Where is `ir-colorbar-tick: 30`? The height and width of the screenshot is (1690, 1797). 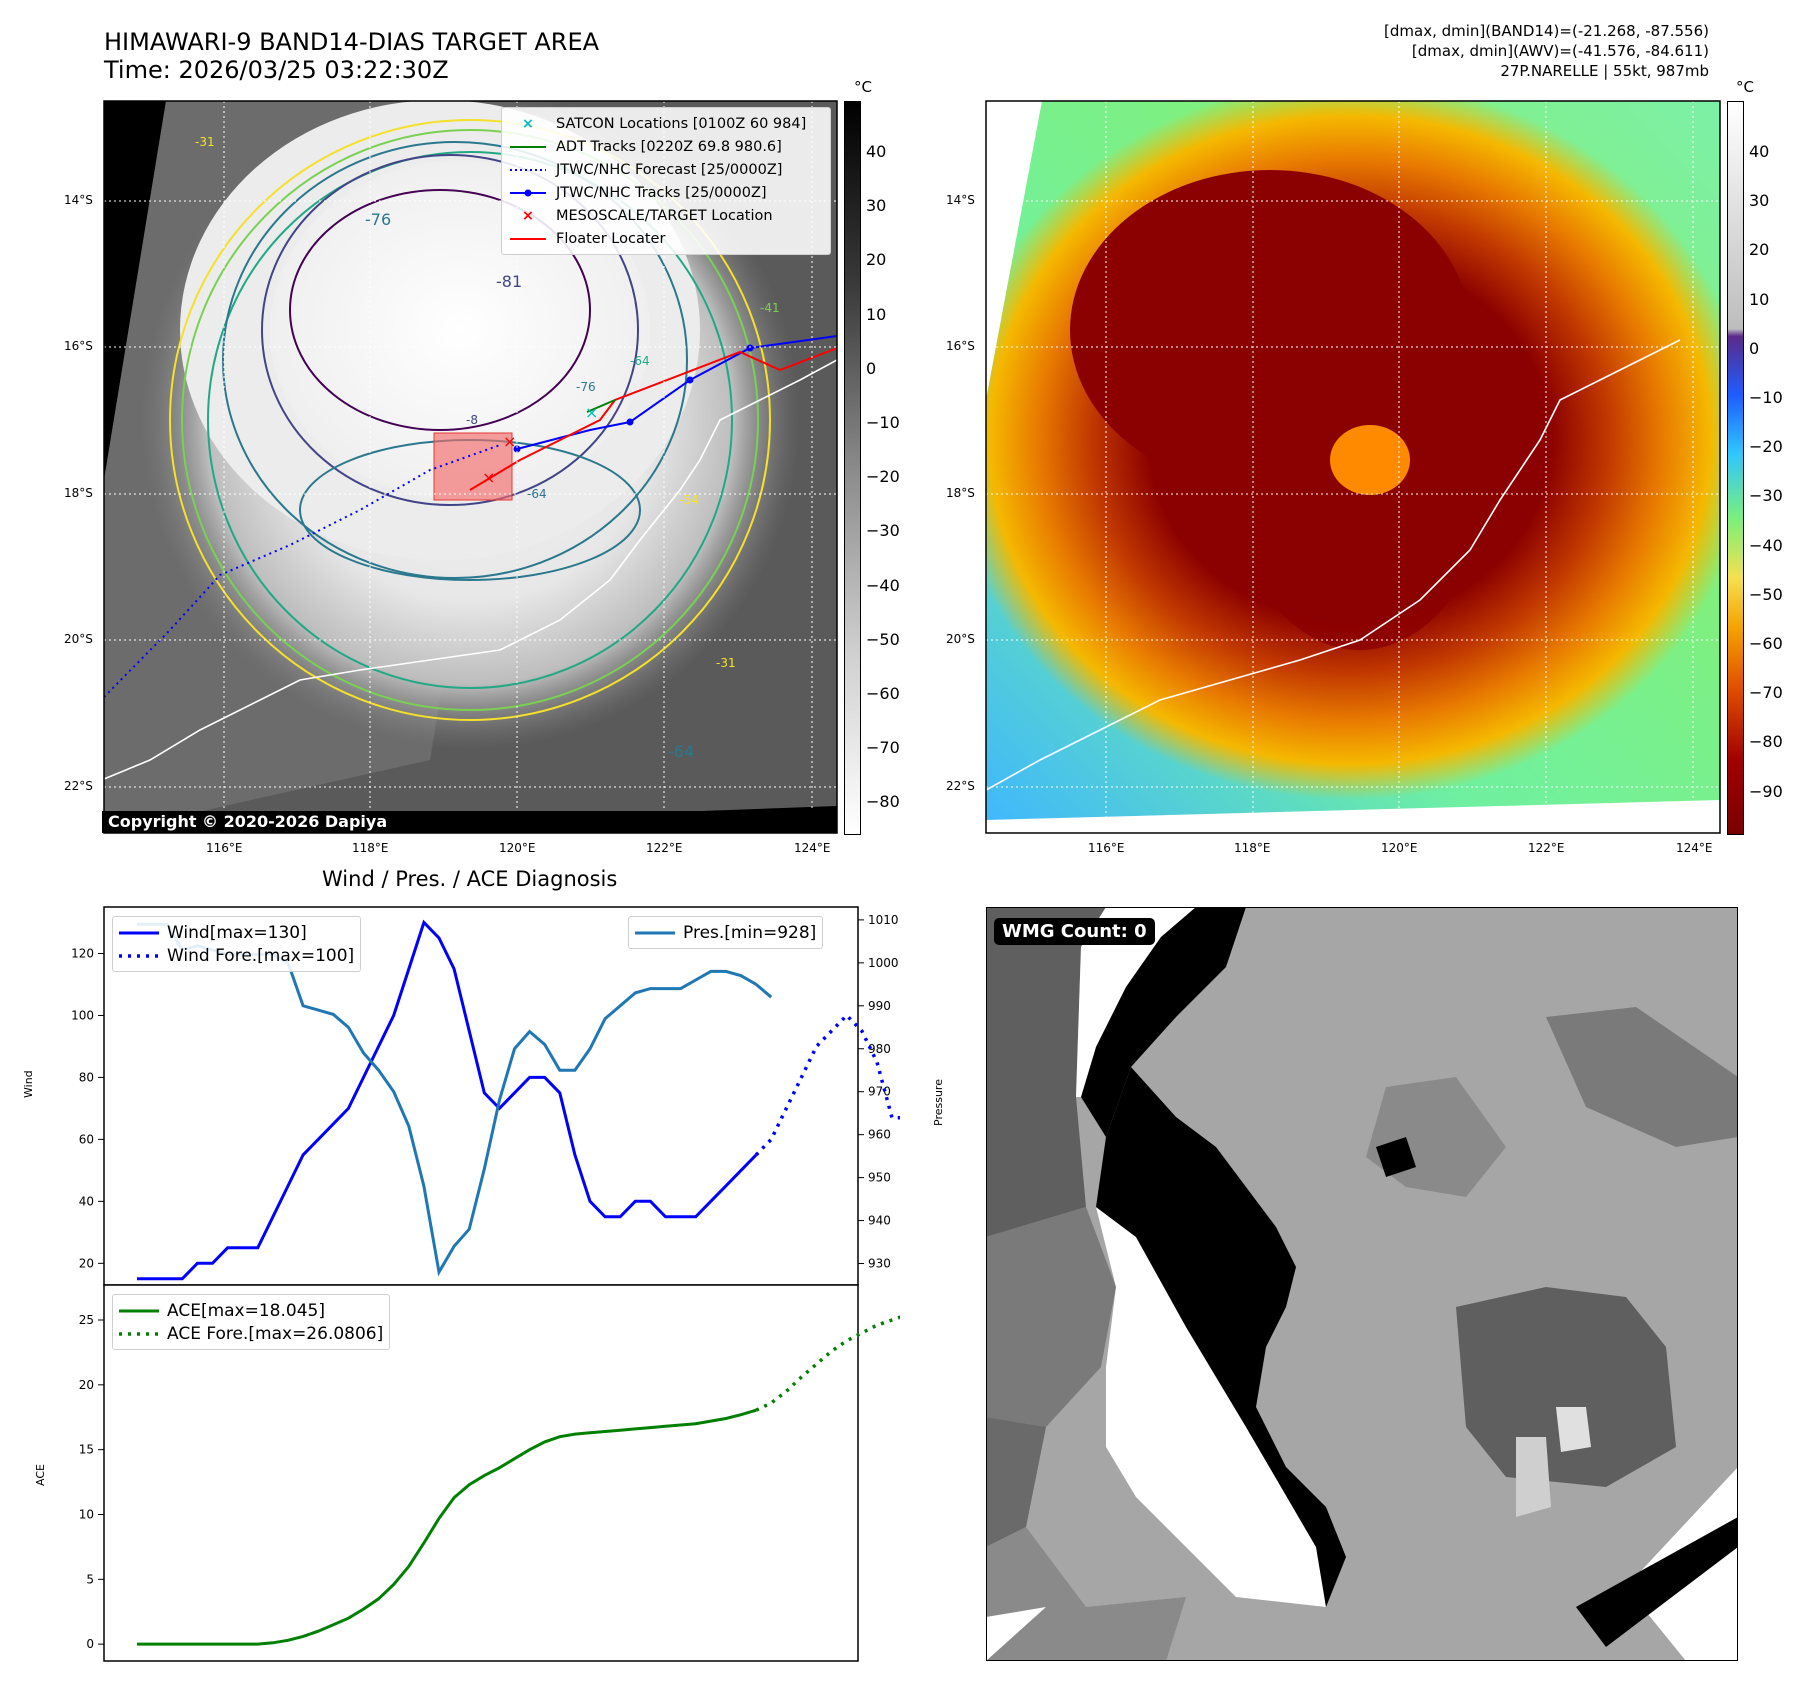 ir-colorbar-tick: 30 is located at coordinates (876, 206).